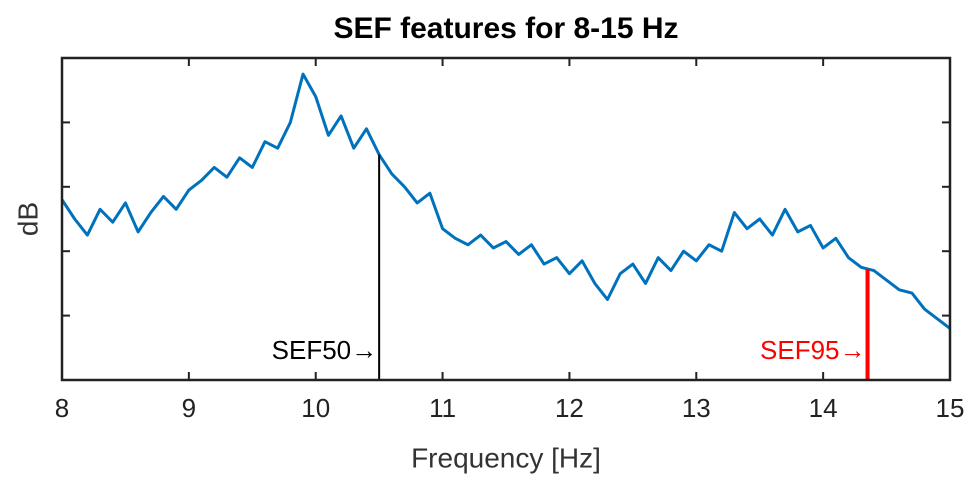 This screenshot has width=975, height=477. Describe the element at coordinates (813, 350) in the screenshot. I see `annotation-label: SEF95→` at that location.